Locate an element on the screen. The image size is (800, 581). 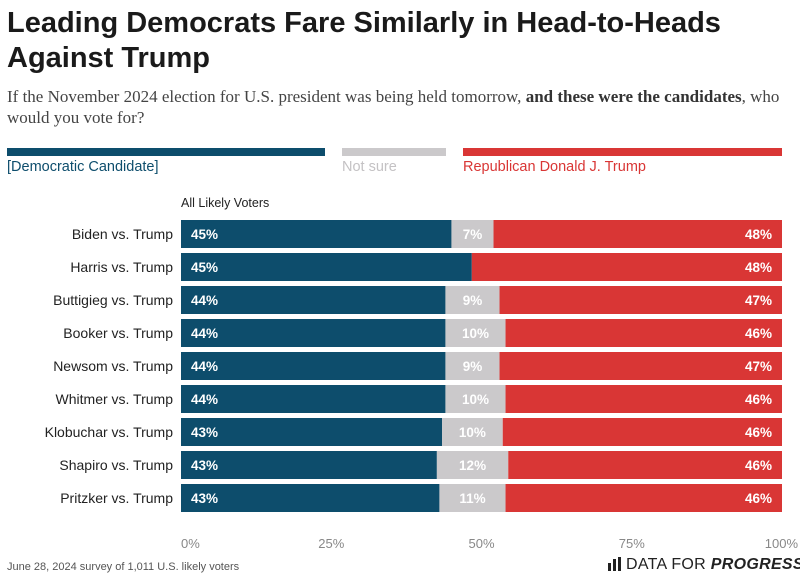
category-label: Harris vs. Trump is located at coordinates (121, 267).